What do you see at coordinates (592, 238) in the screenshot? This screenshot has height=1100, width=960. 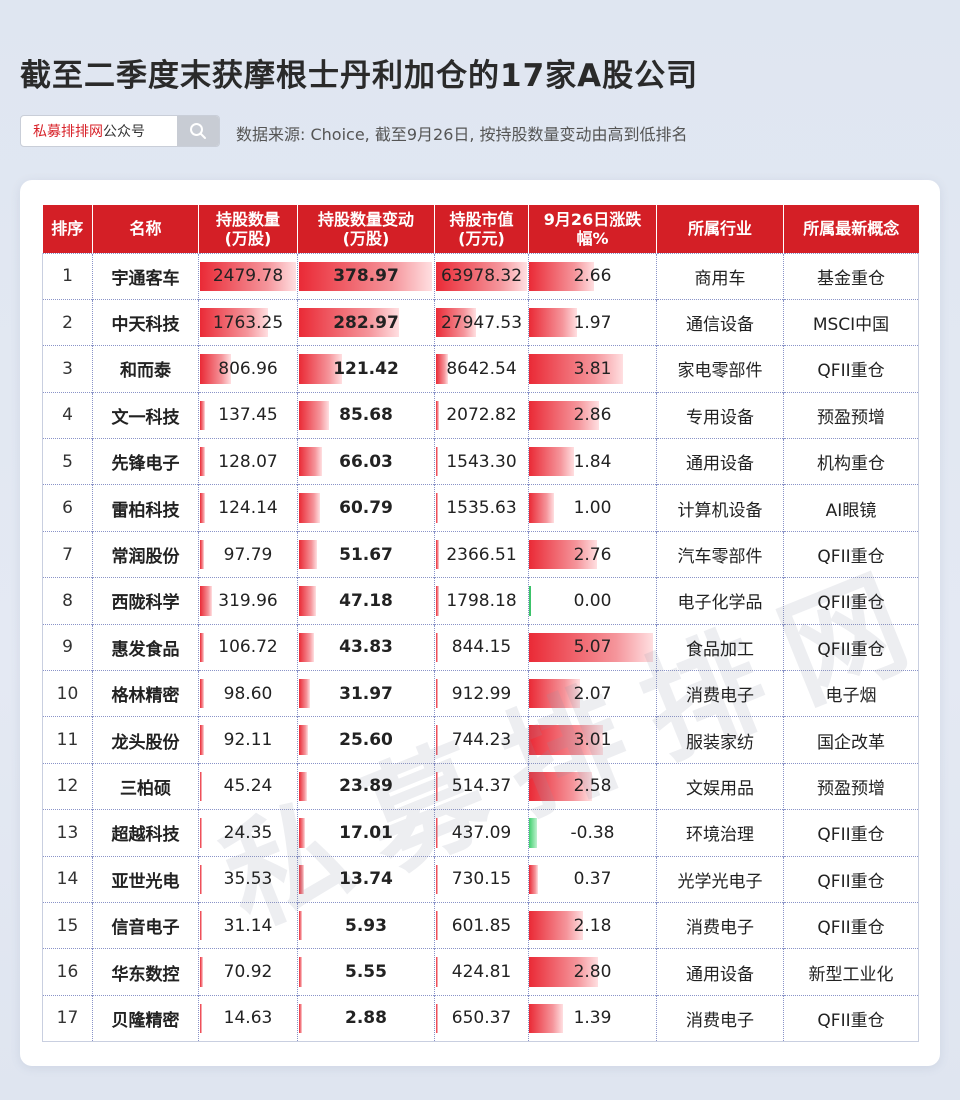 I see `column-header-unit: 幅%` at bounding box center [592, 238].